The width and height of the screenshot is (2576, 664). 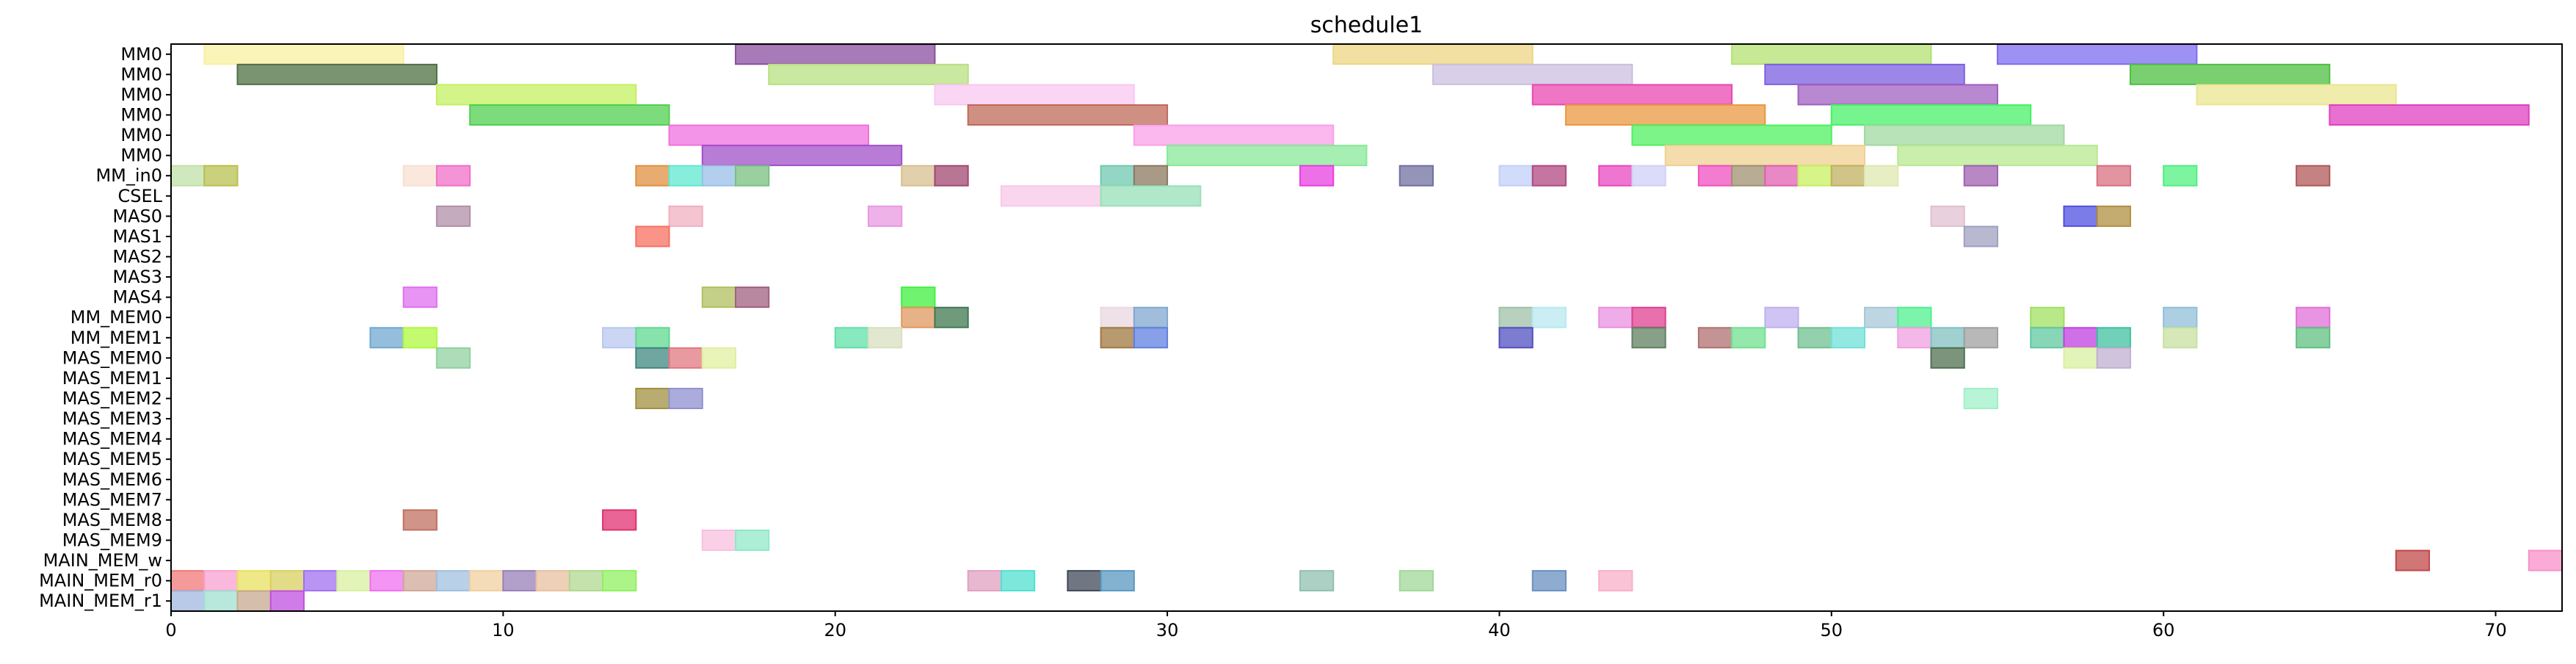 I want to click on y-tick-label: MAS2, so click(x=137, y=257).